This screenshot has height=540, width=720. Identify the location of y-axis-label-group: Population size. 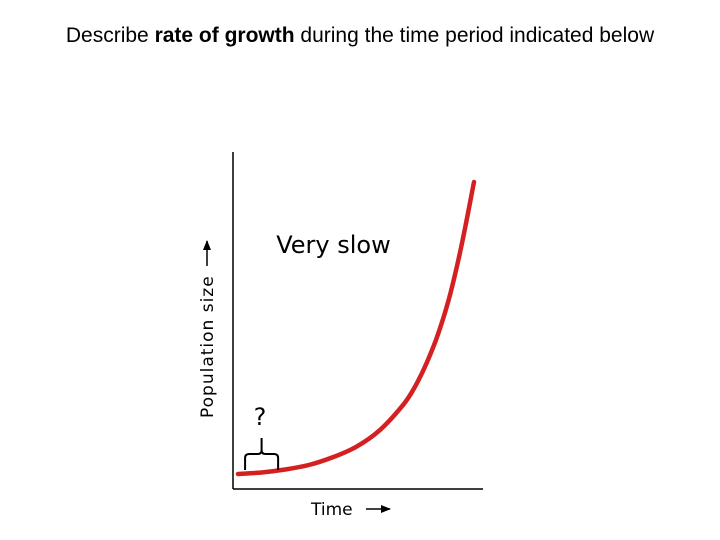
(208, 329).